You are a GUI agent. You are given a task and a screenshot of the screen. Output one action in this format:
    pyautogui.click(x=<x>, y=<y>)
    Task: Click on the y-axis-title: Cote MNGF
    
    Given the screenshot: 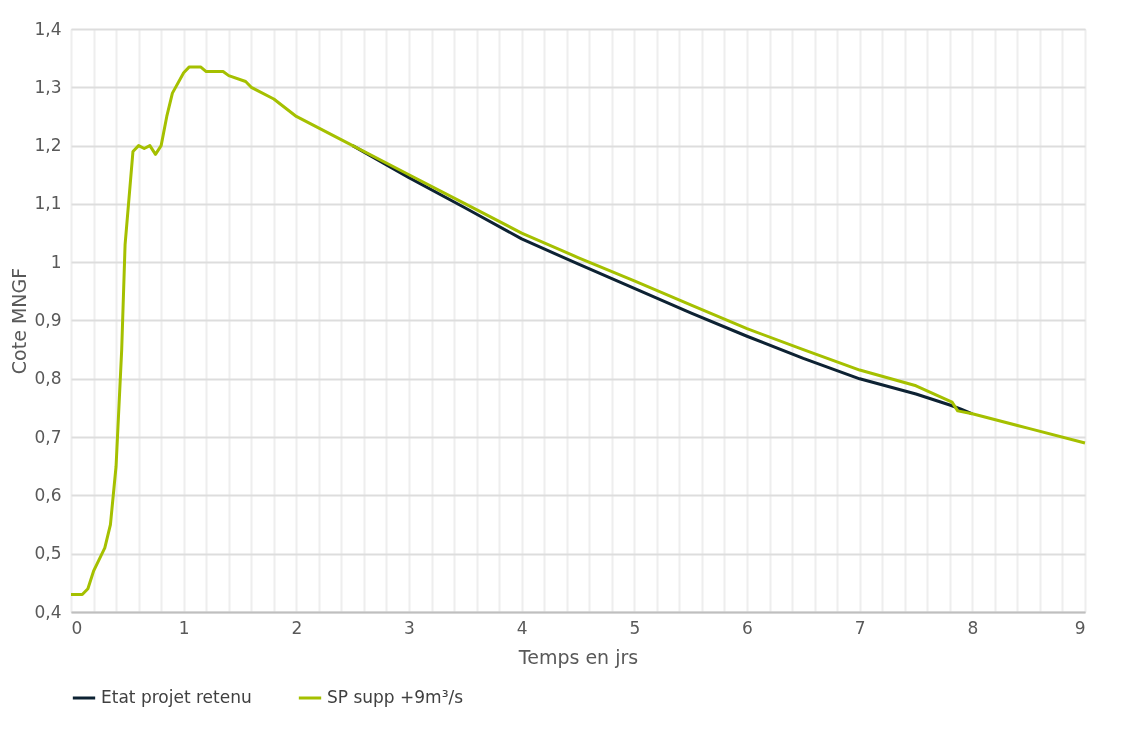 What is the action you would take?
    pyautogui.click(x=19, y=321)
    